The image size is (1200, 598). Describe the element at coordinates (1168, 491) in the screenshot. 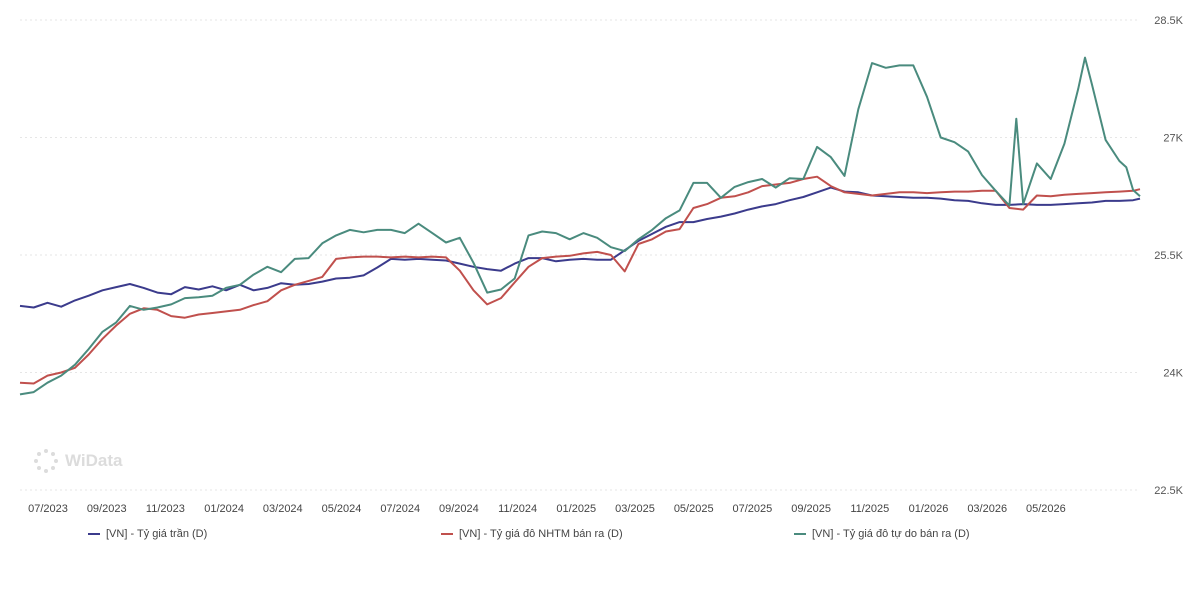

I see `y-tick-label: 22.5K` at that location.